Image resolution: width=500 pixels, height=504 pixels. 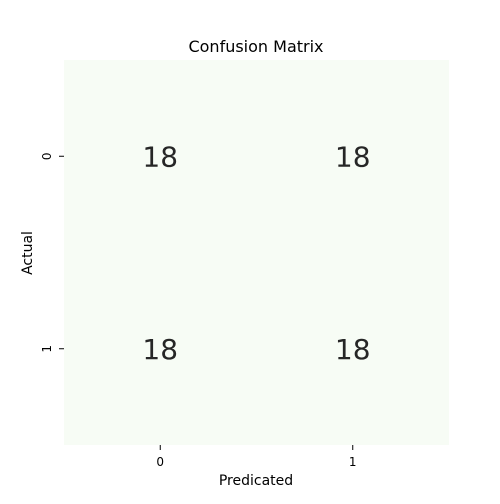 I want to click on cell-value-0-0: 18, so click(x=160, y=156).